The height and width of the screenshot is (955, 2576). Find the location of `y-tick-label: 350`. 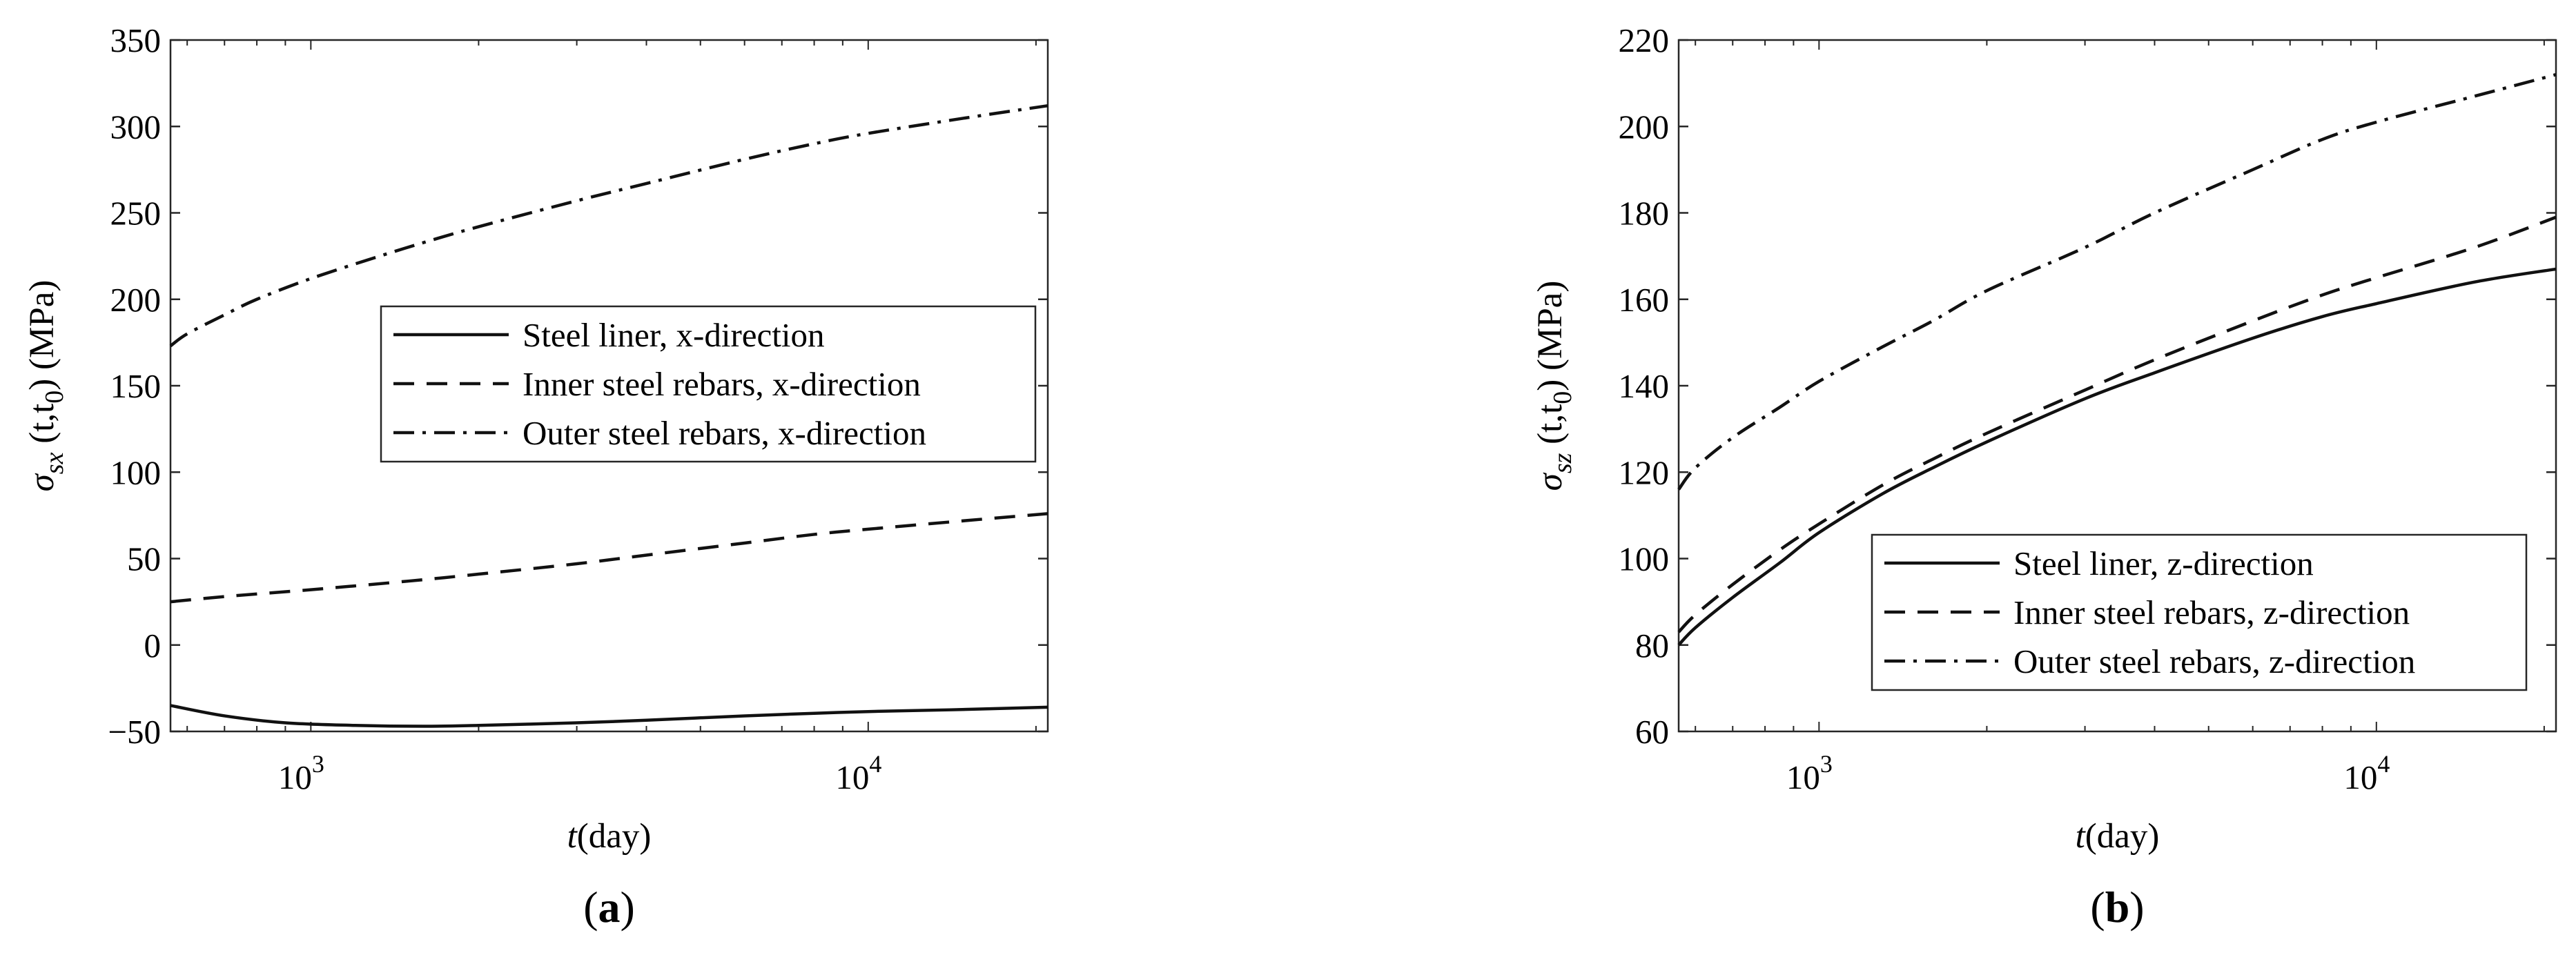

y-tick-label: 350 is located at coordinates (136, 40).